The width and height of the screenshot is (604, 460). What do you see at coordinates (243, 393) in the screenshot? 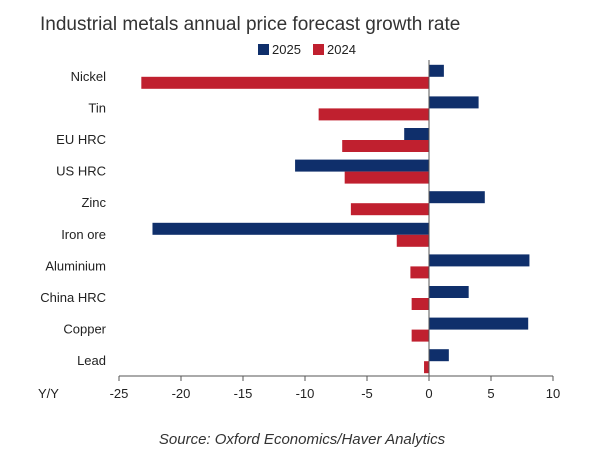
I see `x-tick-label: -15` at bounding box center [243, 393].